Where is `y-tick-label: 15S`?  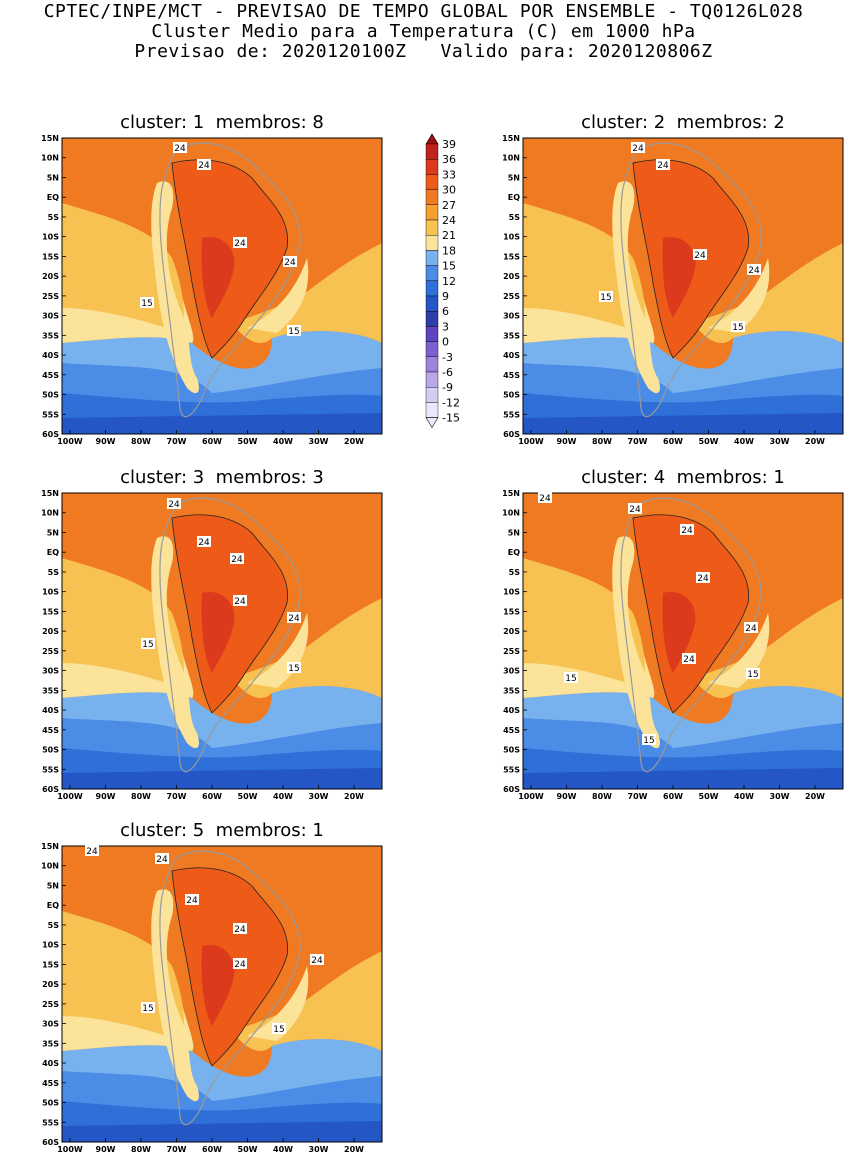 y-tick-label: 15S is located at coordinates (511, 611).